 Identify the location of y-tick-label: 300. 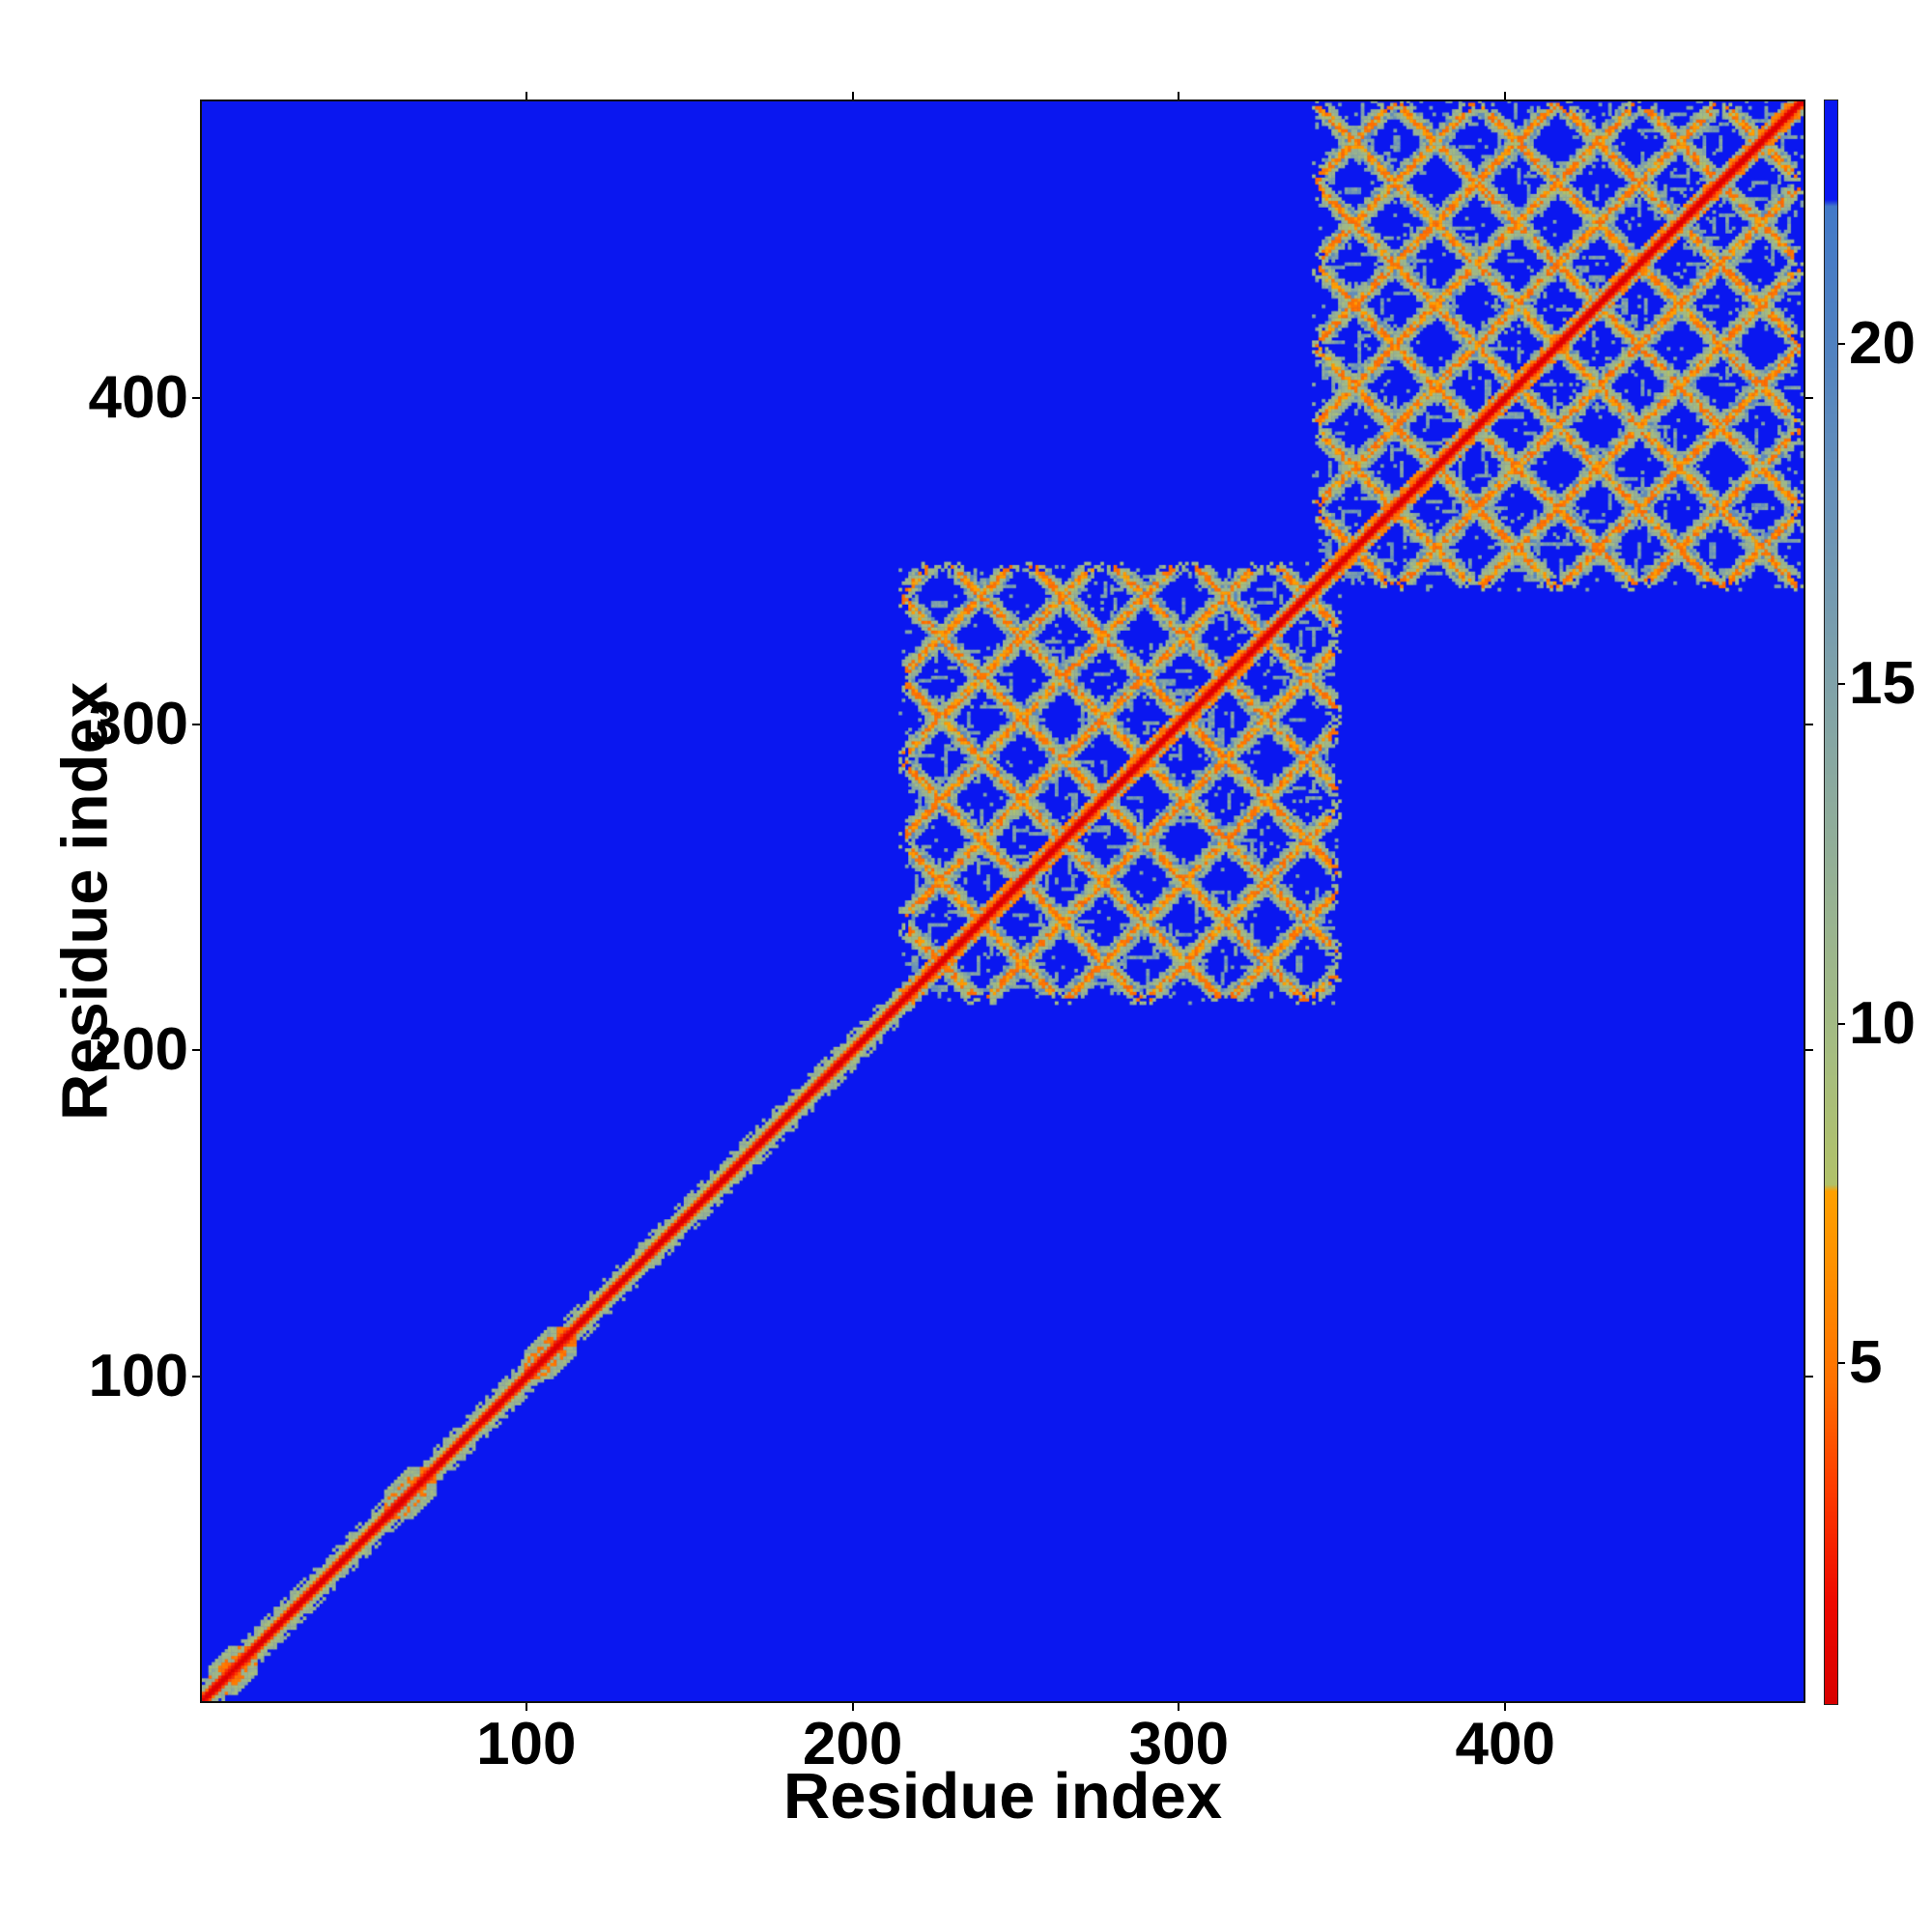
(138, 723).